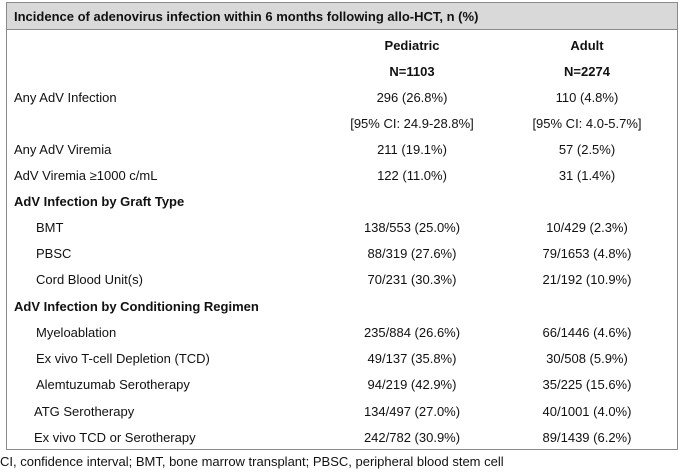 The width and height of the screenshot is (685, 473). I want to click on adult-header: Adult, so click(587, 45).